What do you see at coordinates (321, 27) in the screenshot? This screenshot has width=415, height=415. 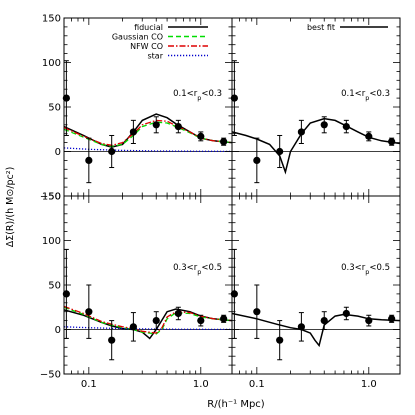 I see `legend-label: best fit` at bounding box center [321, 27].